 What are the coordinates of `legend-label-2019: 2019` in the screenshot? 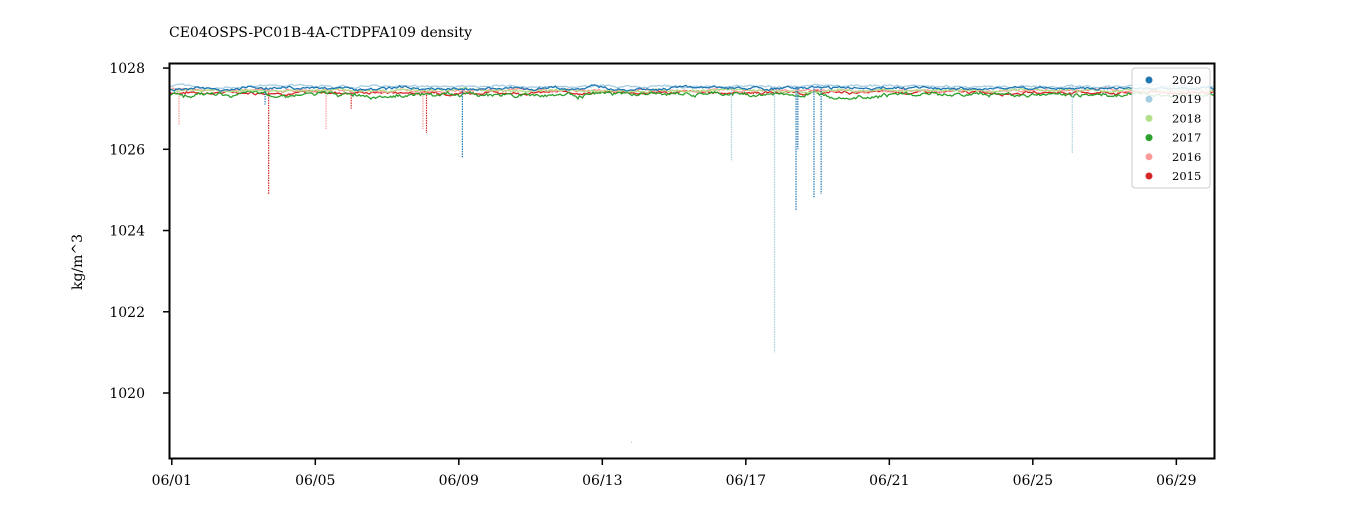 It's located at (1186, 99).